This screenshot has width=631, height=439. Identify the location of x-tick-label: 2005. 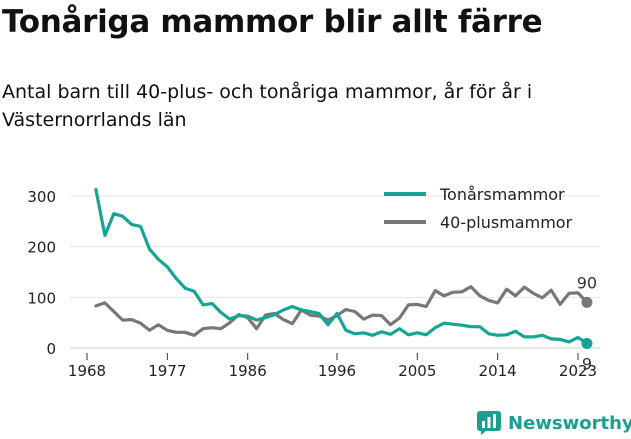
(417, 371).